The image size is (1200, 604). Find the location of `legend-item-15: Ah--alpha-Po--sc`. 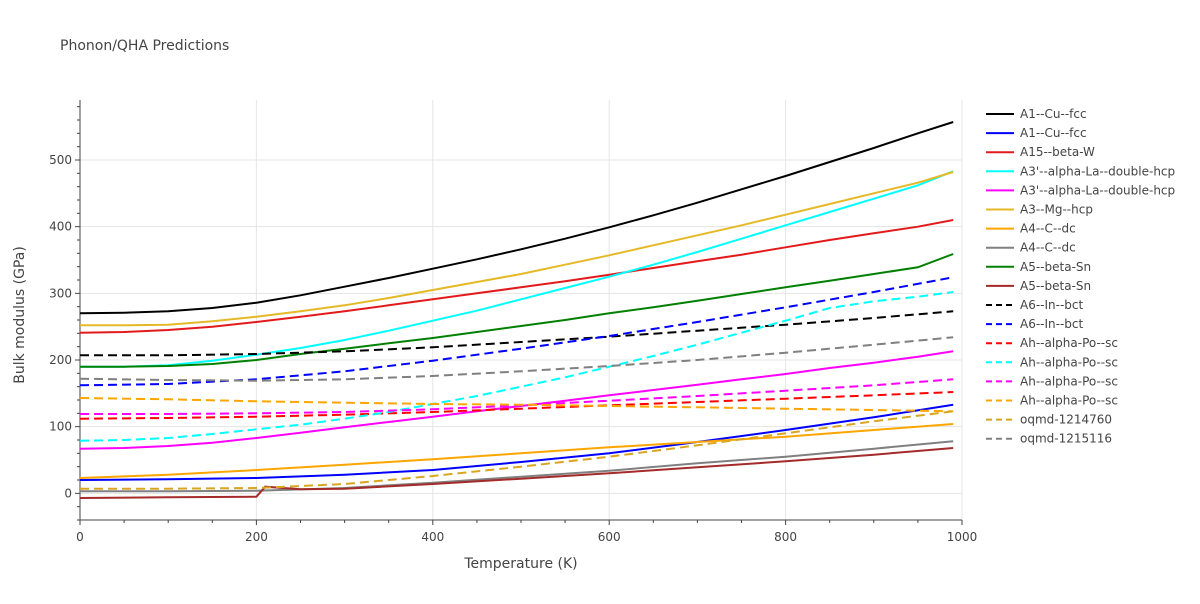

legend-item-15: Ah--alpha-Po--sc is located at coordinates (1052, 381).